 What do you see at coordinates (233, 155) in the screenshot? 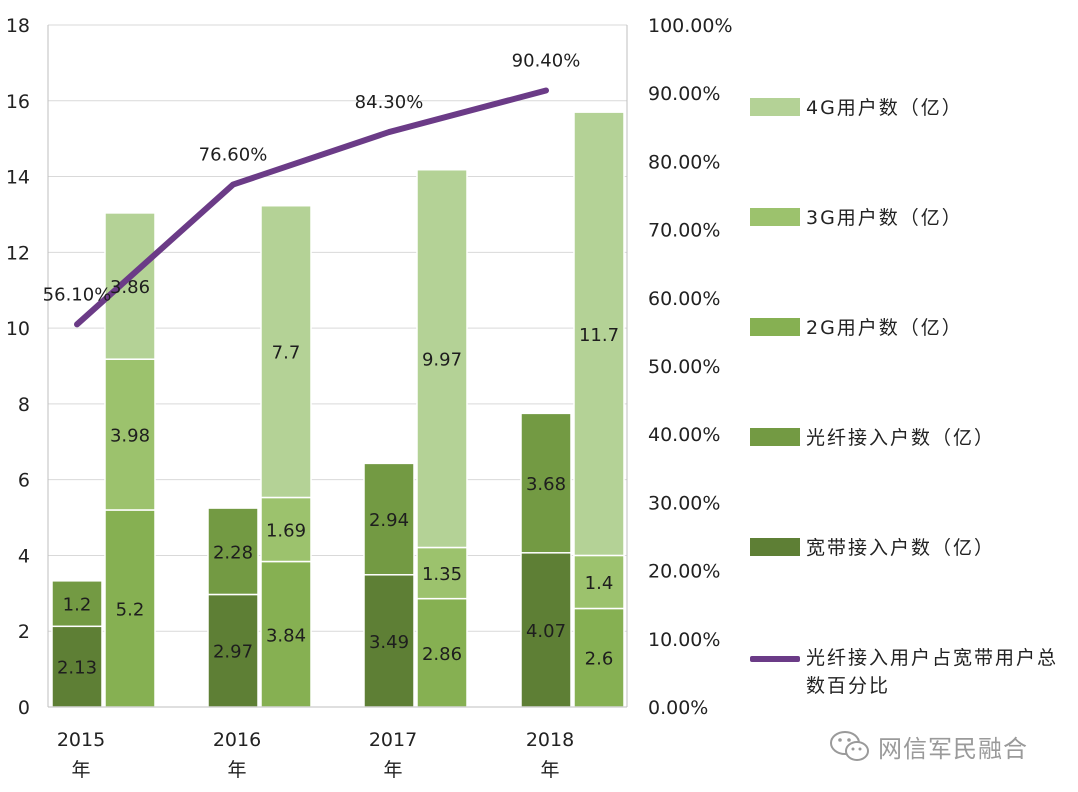
I see `percentage-data-label: 76.60%` at bounding box center [233, 155].